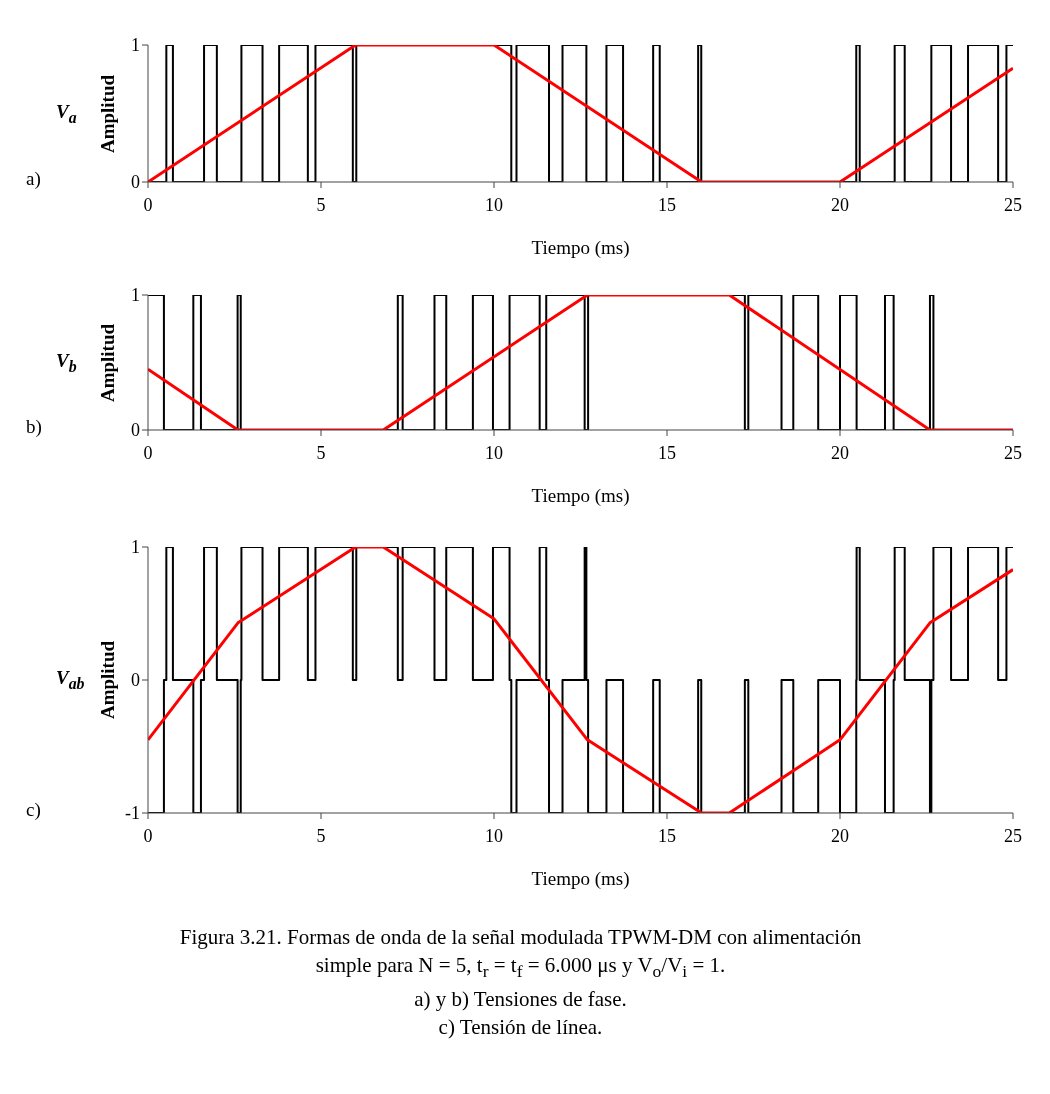  Describe the element at coordinates (520, 1028) in the screenshot. I see `text: c) Tensión de línea.` at that location.